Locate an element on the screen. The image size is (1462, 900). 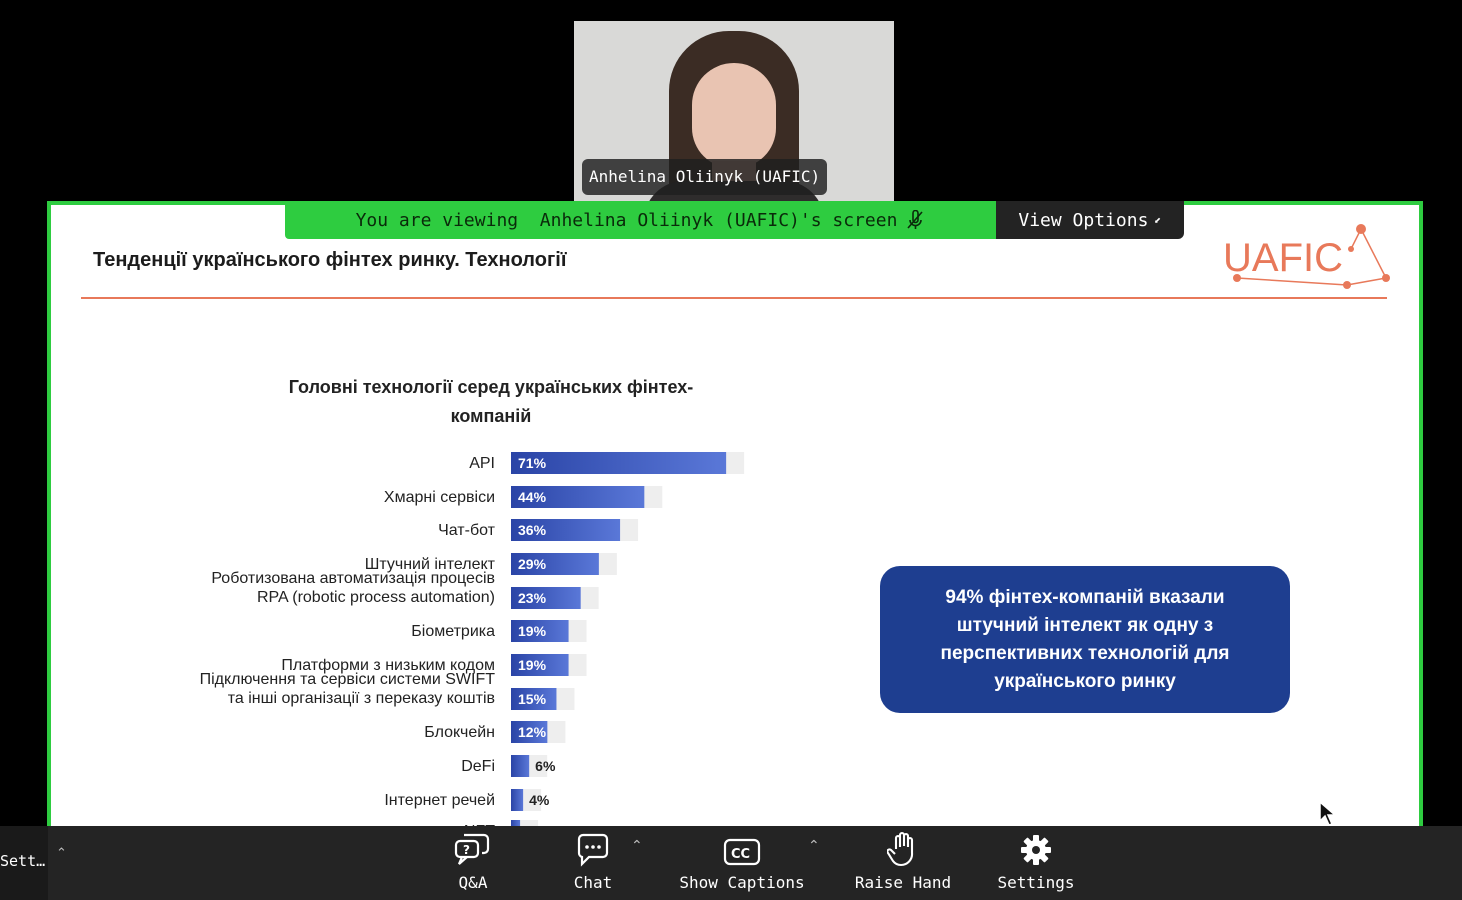
bar-value-label: 23% is located at coordinates (532, 598).